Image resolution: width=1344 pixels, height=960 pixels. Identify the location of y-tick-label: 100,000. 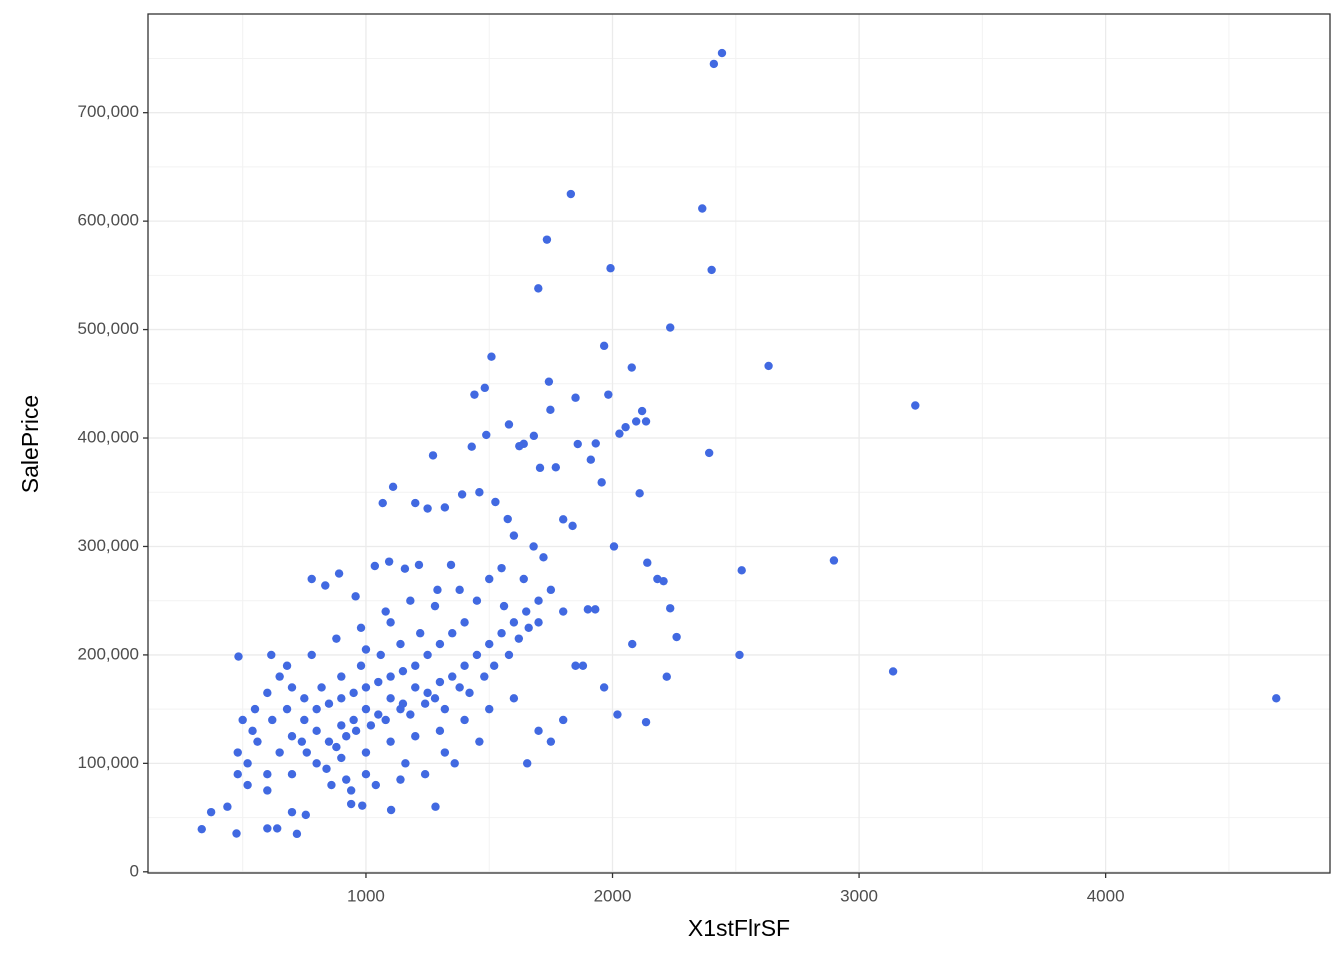
(108, 762).